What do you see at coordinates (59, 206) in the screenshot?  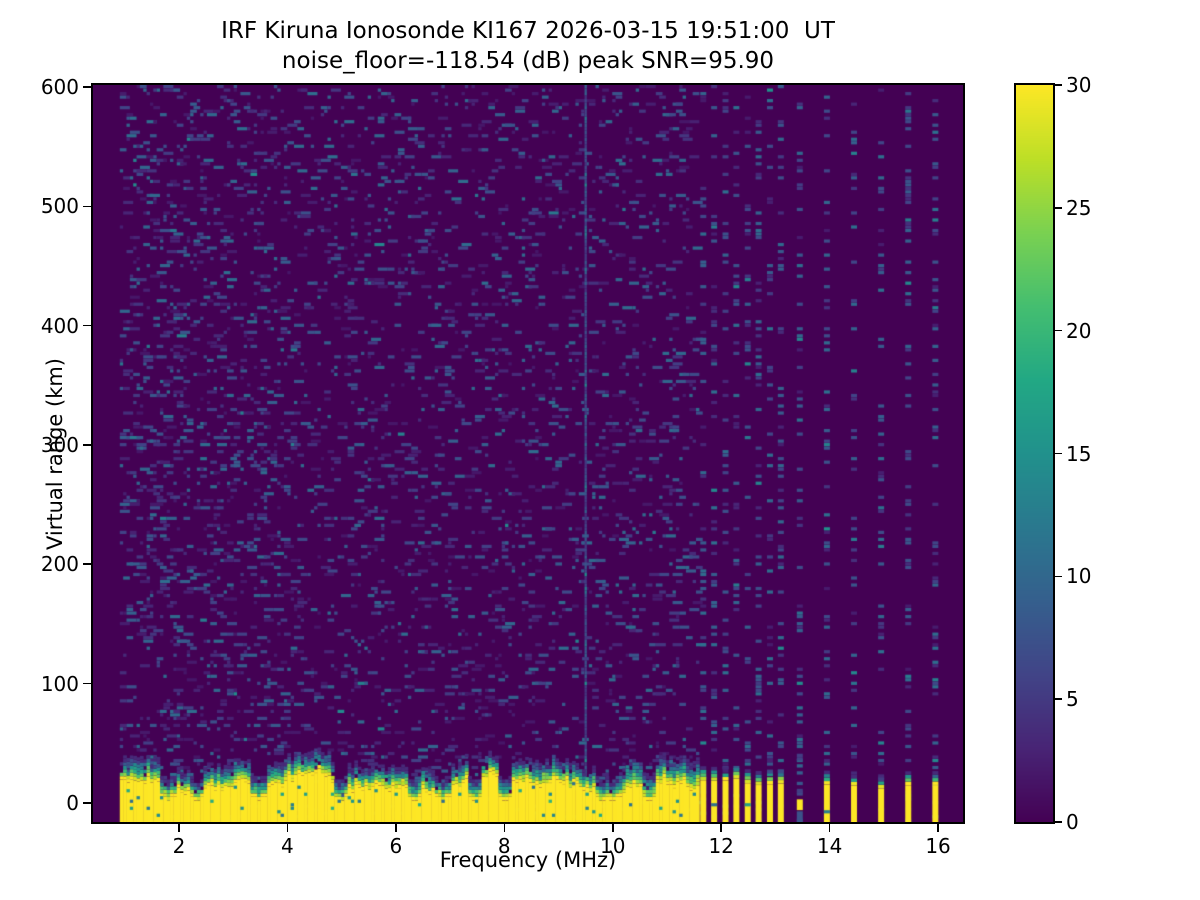 I see `y-tick-label: 500` at bounding box center [59, 206].